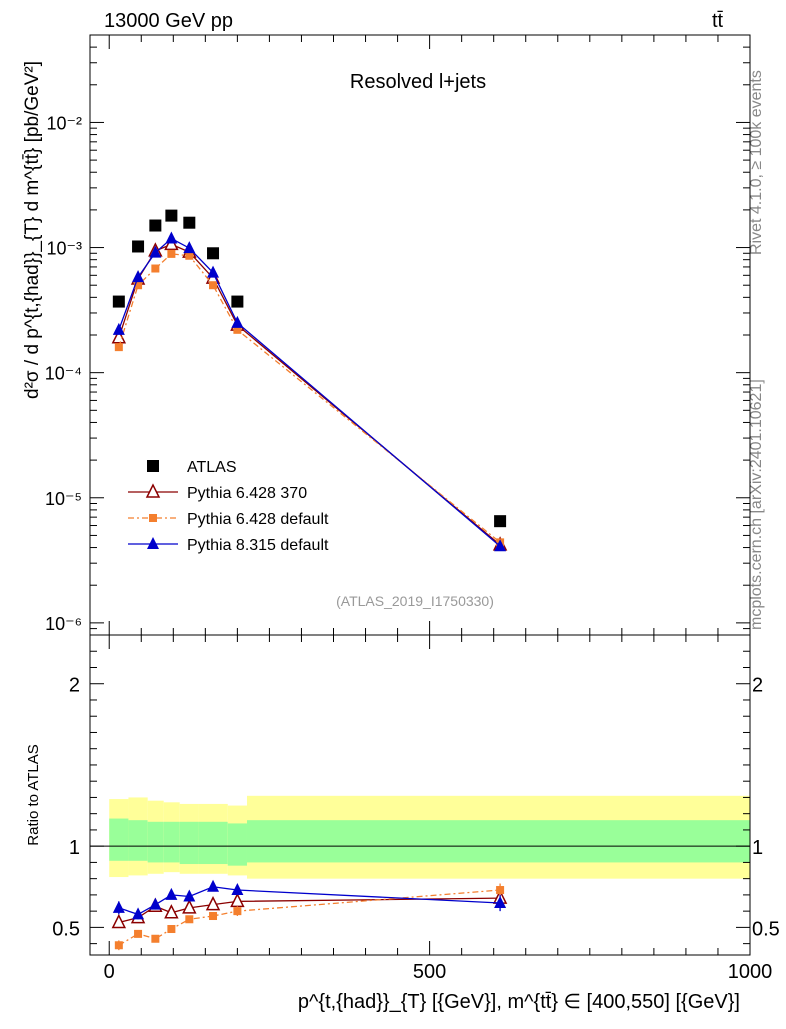 Image resolution: width=786 pixels, height=1029 pixels. I want to click on main-y-tick-label: 10⁻⁶, so click(63, 624).